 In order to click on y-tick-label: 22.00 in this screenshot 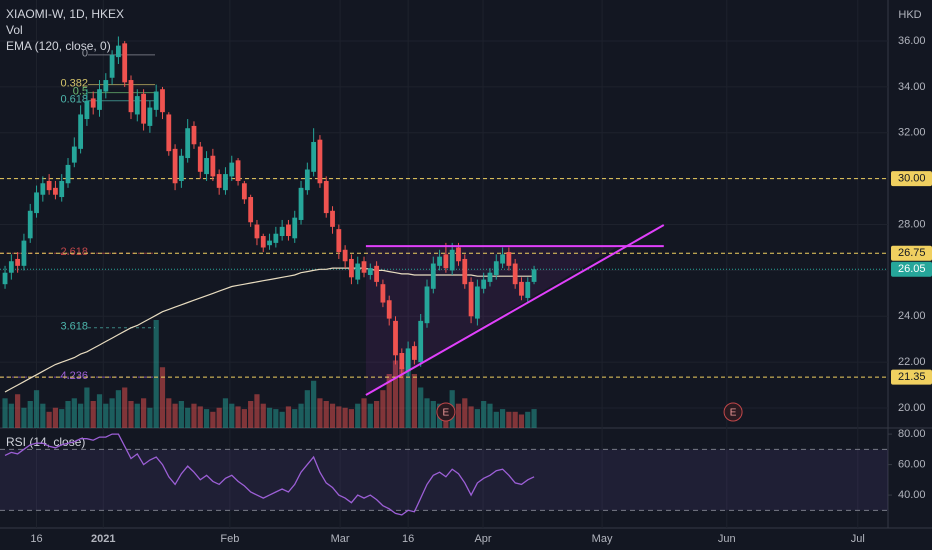, I will do `click(912, 362)`.